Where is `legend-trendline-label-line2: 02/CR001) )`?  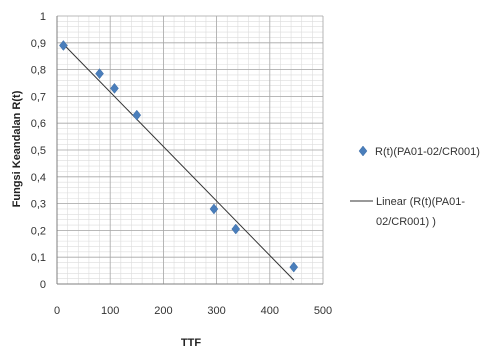
legend-trendline-label-line2: 02/CR001) ) is located at coordinates (406, 222).